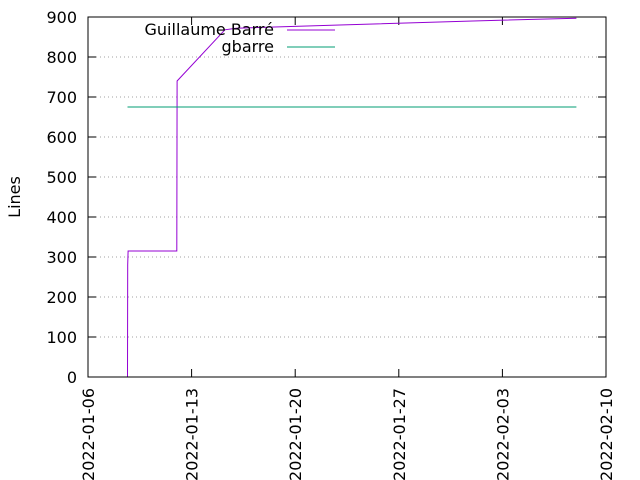 The image size is (640, 480). Describe the element at coordinates (295, 434) in the screenshot. I see `x-tick-label: 2022-01-20` at that location.